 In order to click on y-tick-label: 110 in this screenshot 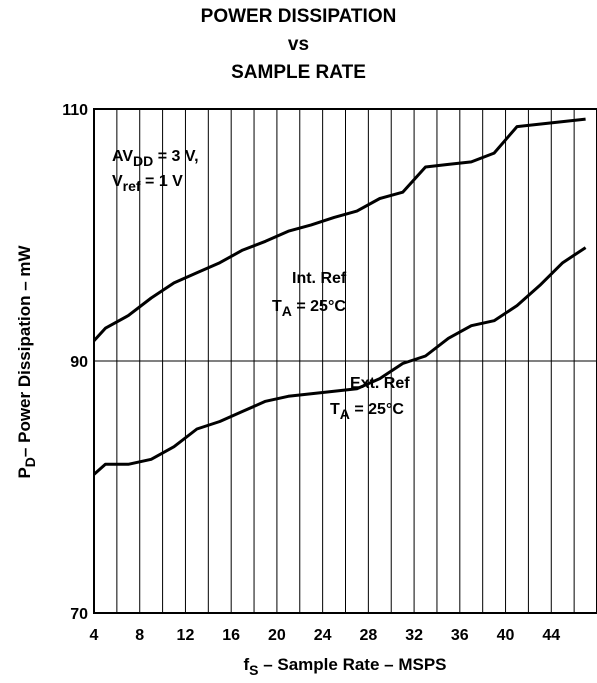, I will do `click(75, 110)`.